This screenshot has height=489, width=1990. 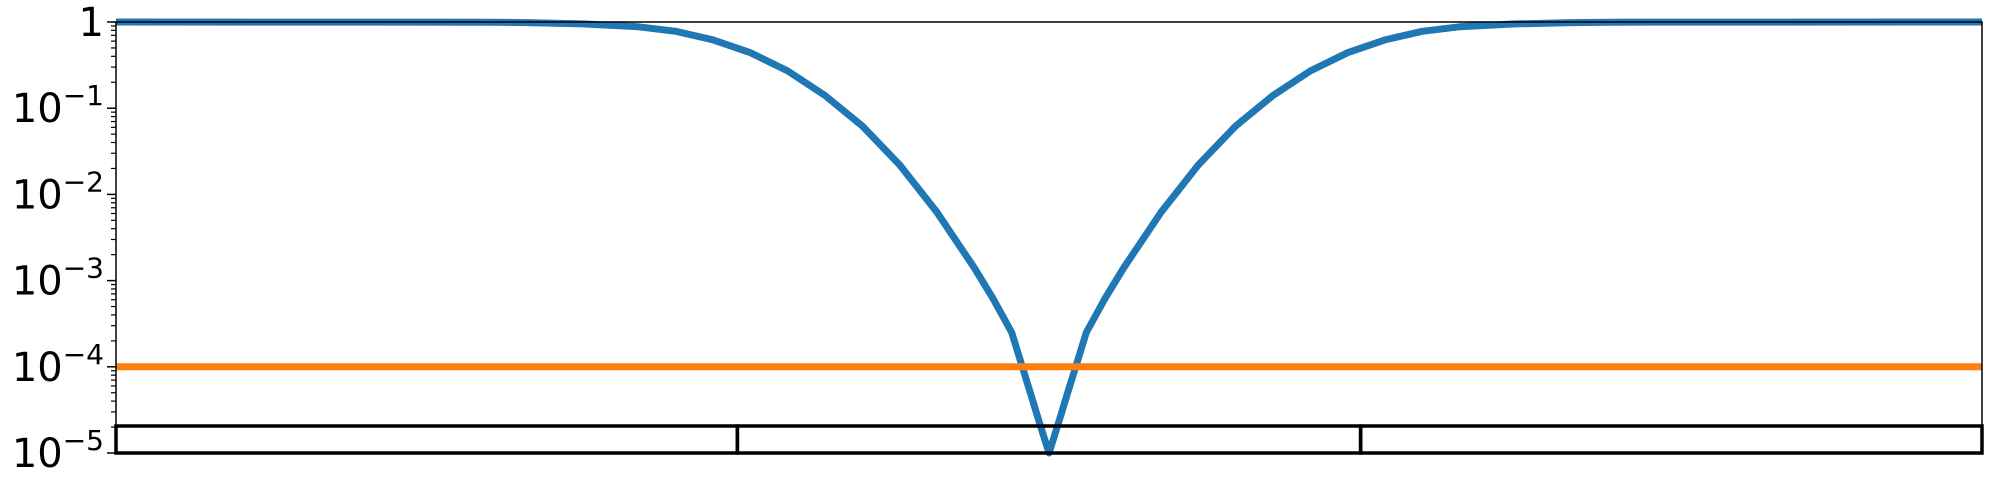 I want to click on y-tick-label: 10⁻⁴, so click(x=58, y=364).